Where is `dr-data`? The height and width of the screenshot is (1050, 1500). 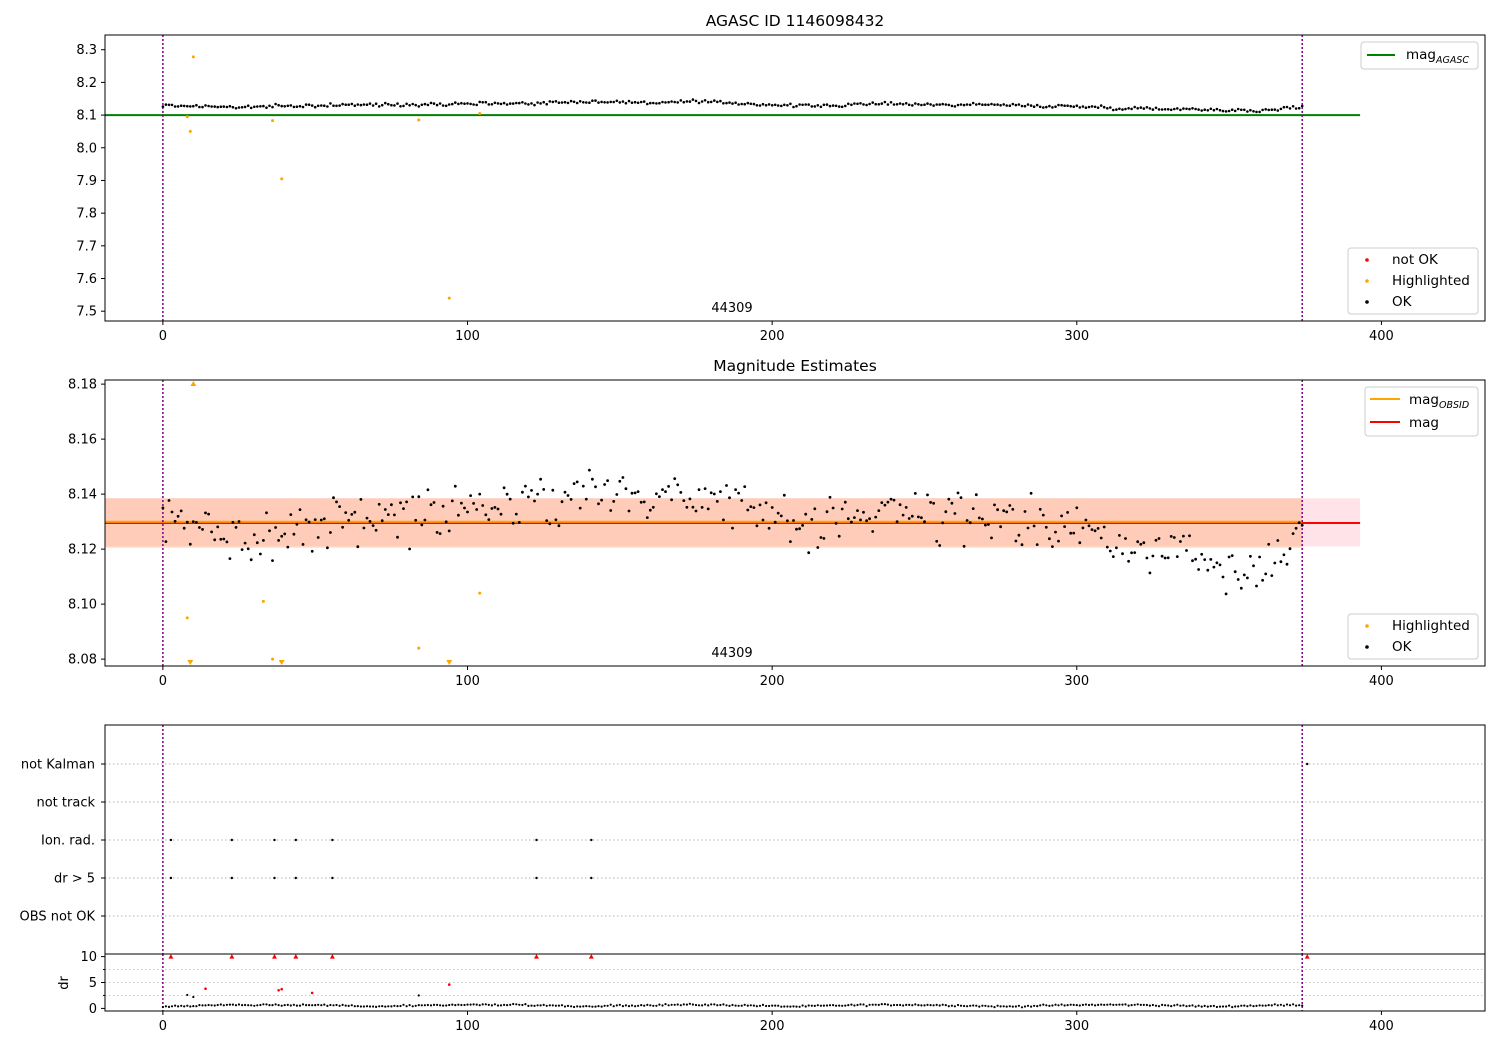 dr-data is located at coordinates (795, 982).